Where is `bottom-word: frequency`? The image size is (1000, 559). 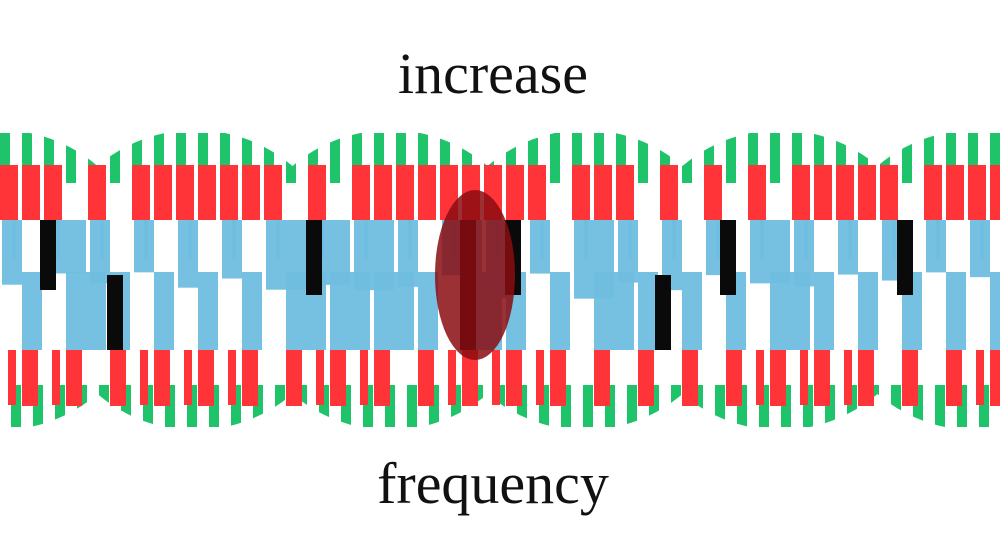
bottom-word: frequency is located at coordinates (493, 483).